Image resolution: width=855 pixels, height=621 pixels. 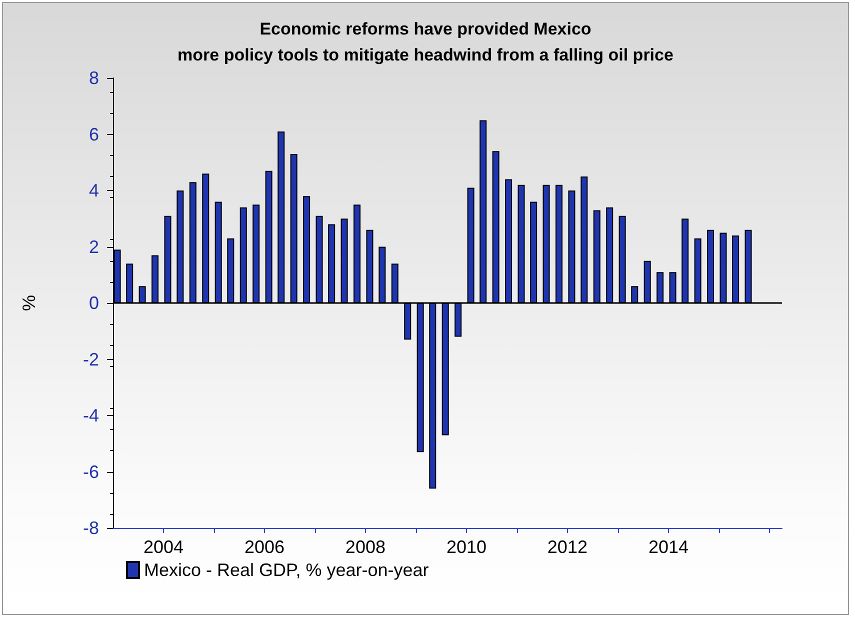 I want to click on x-tick-label: 2008, so click(x=365, y=547).